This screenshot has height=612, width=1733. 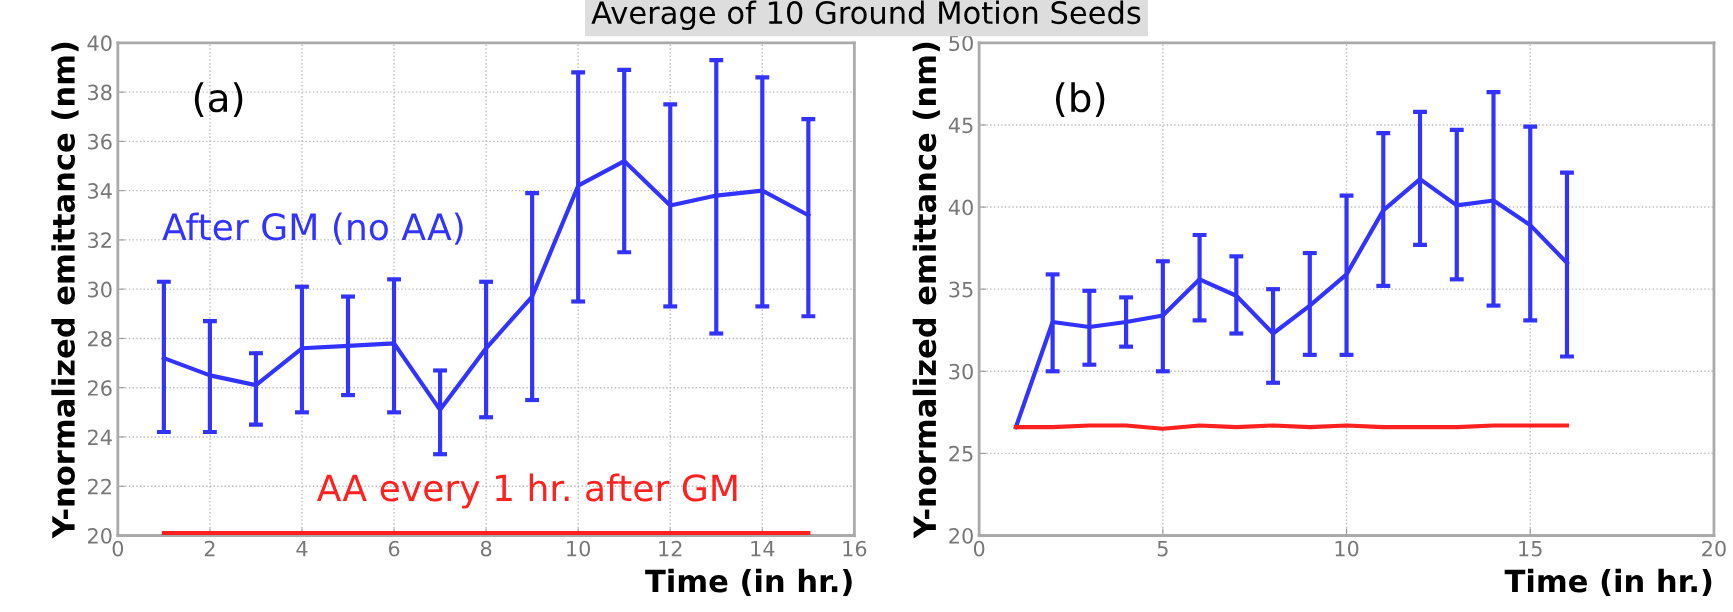 What do you see at coordinates (100, 92) in the screenshot?
I see `y-tick-label: 38` at bounding box center [100, 92].